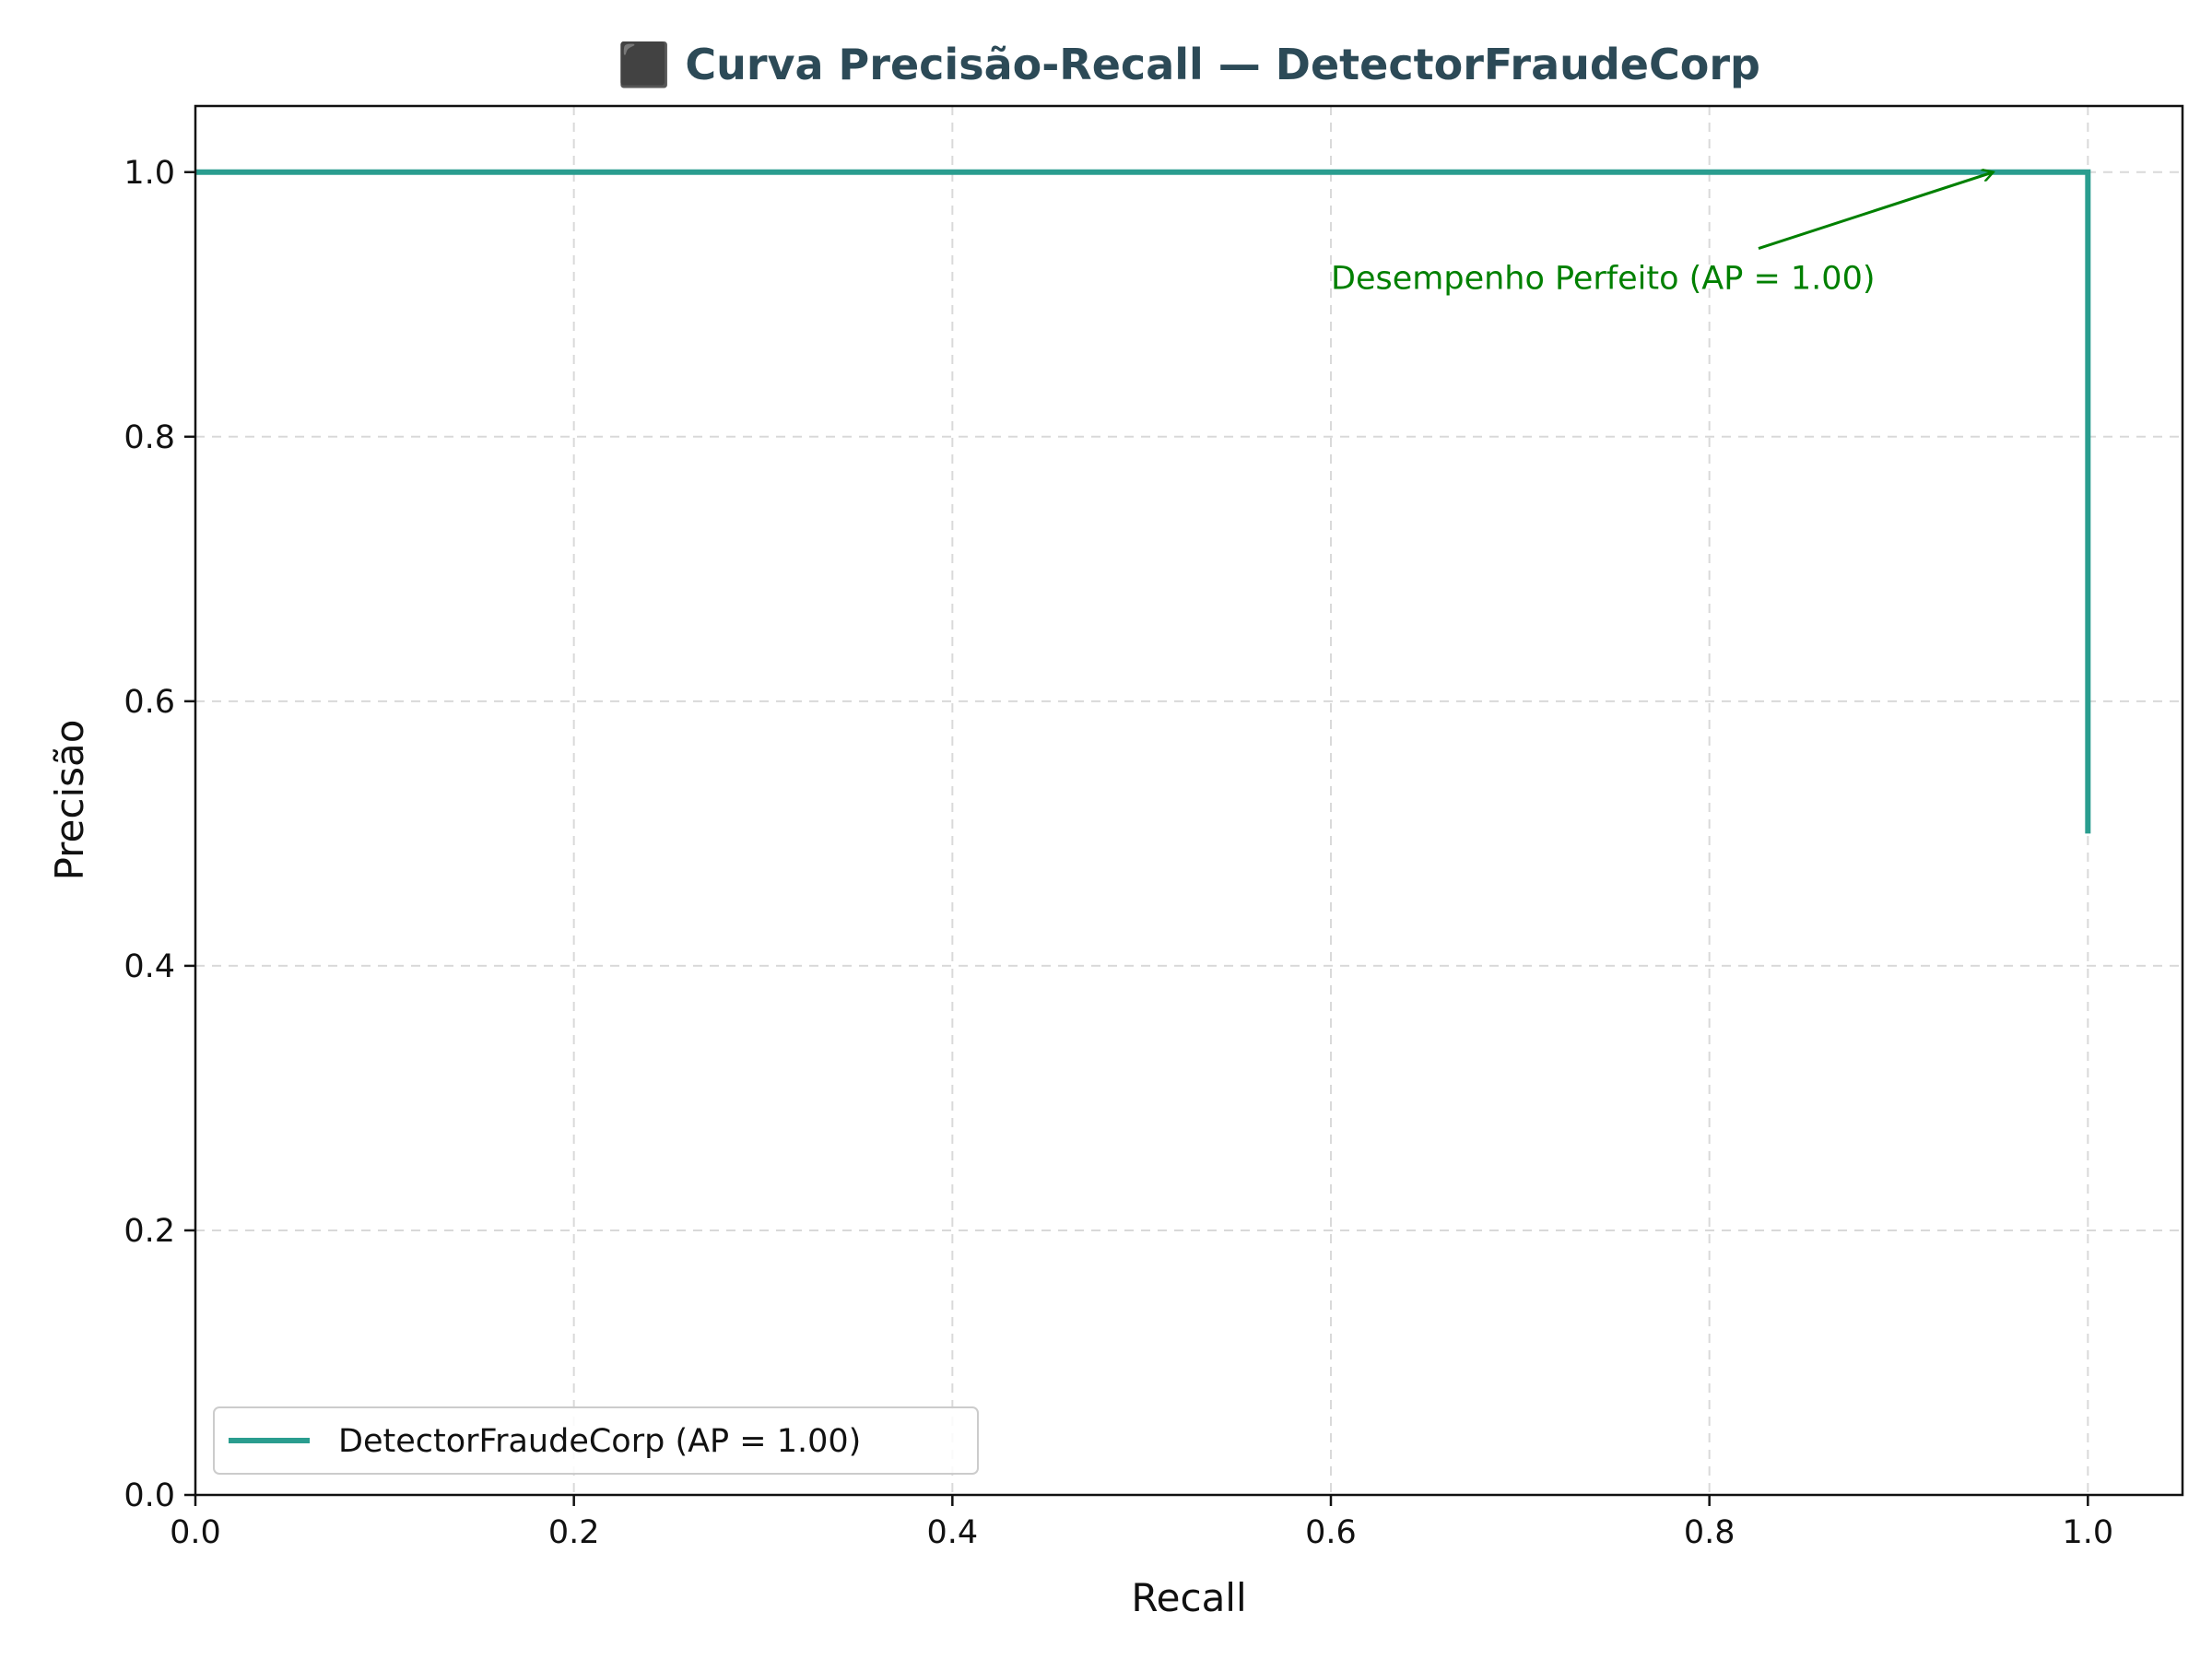  I want to click on legend: DetectorFraudeCorp (AP = 1.00), so click(596, 1440).